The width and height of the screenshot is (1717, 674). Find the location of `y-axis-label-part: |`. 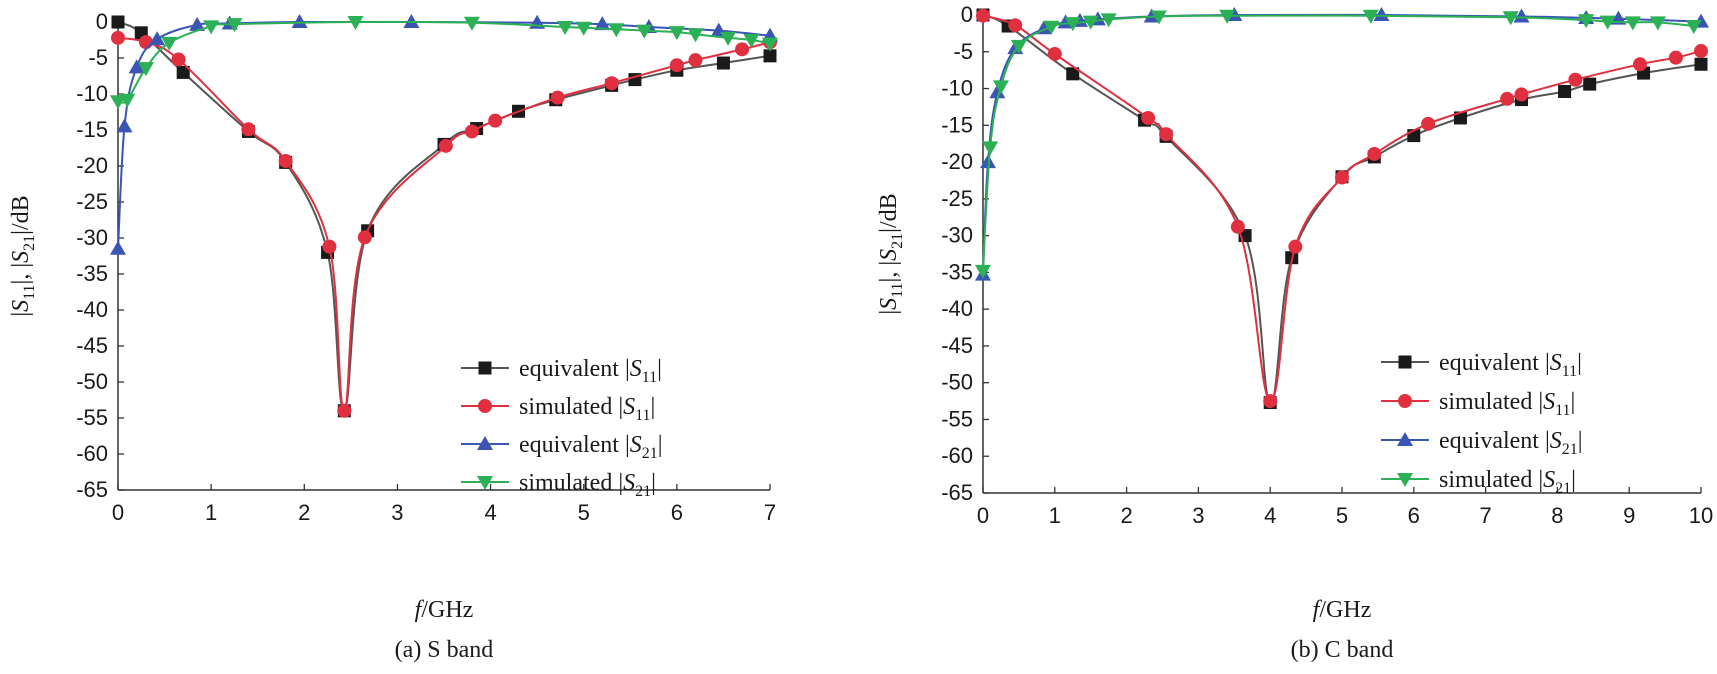

y-axis-label-part: | is located at coordinates (889, 312).